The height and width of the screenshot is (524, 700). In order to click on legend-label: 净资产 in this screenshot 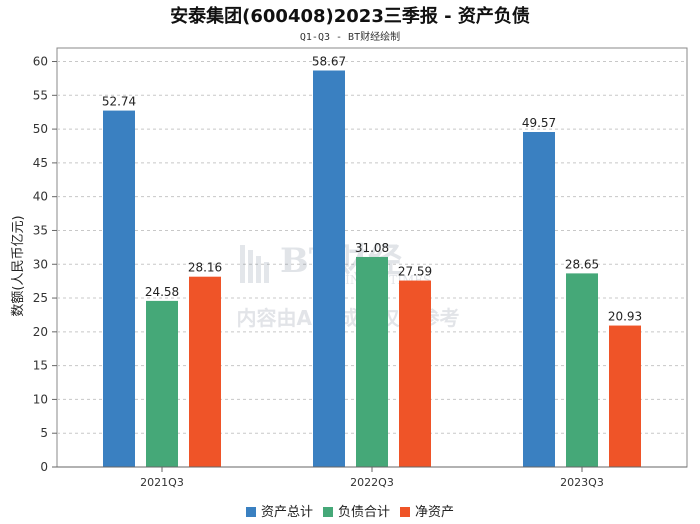, I will do `click(435, 512)`.